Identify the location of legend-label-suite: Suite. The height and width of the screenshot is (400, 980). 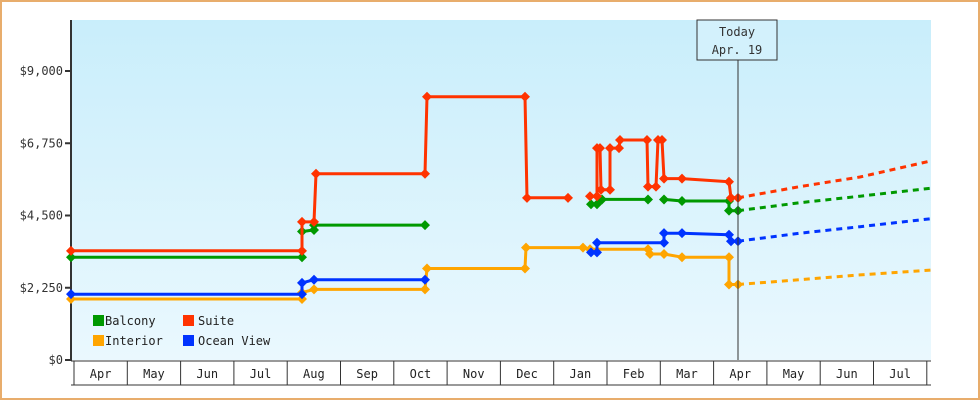
(216, 321).